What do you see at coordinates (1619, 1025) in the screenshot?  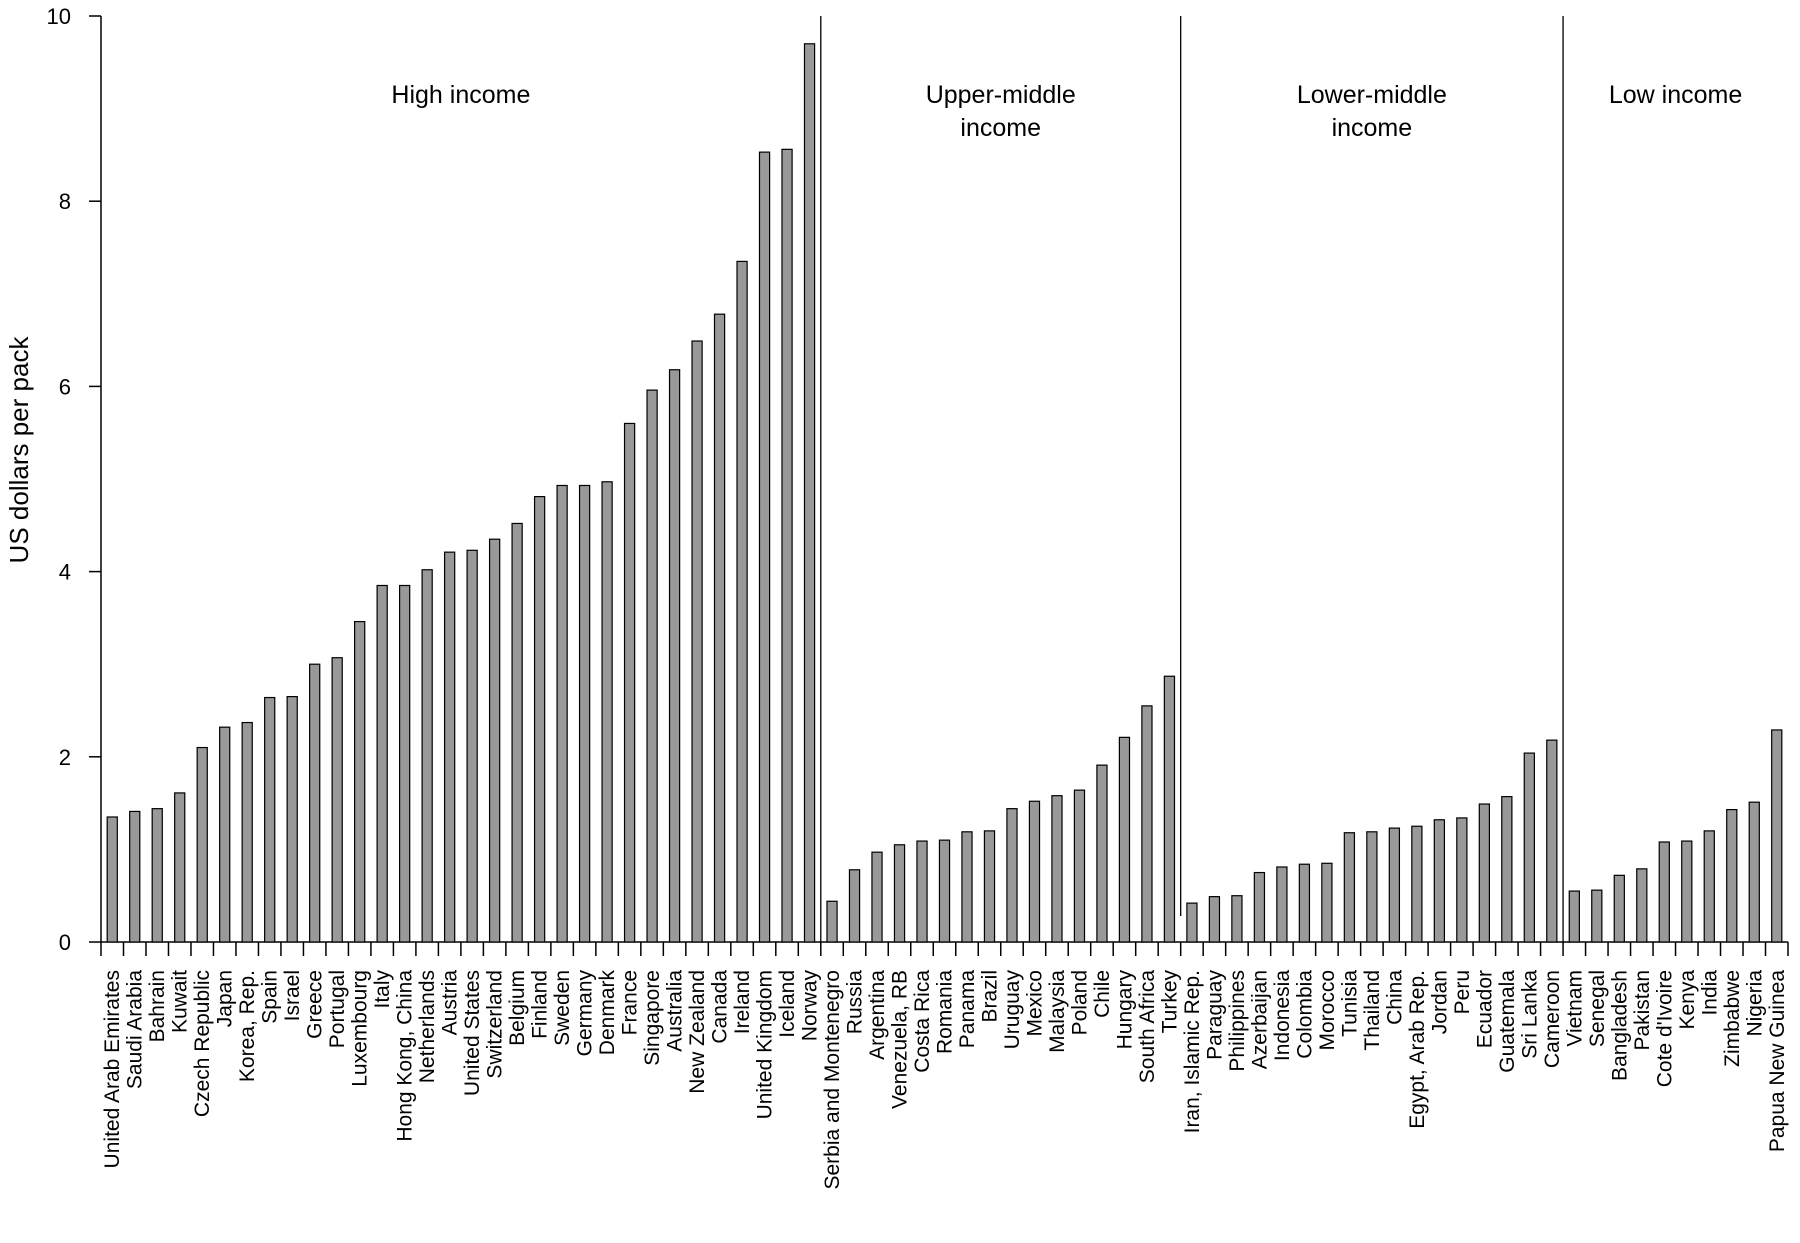 I see `x-category-label: Bangladesh` at bounding box center [1619, 1025].